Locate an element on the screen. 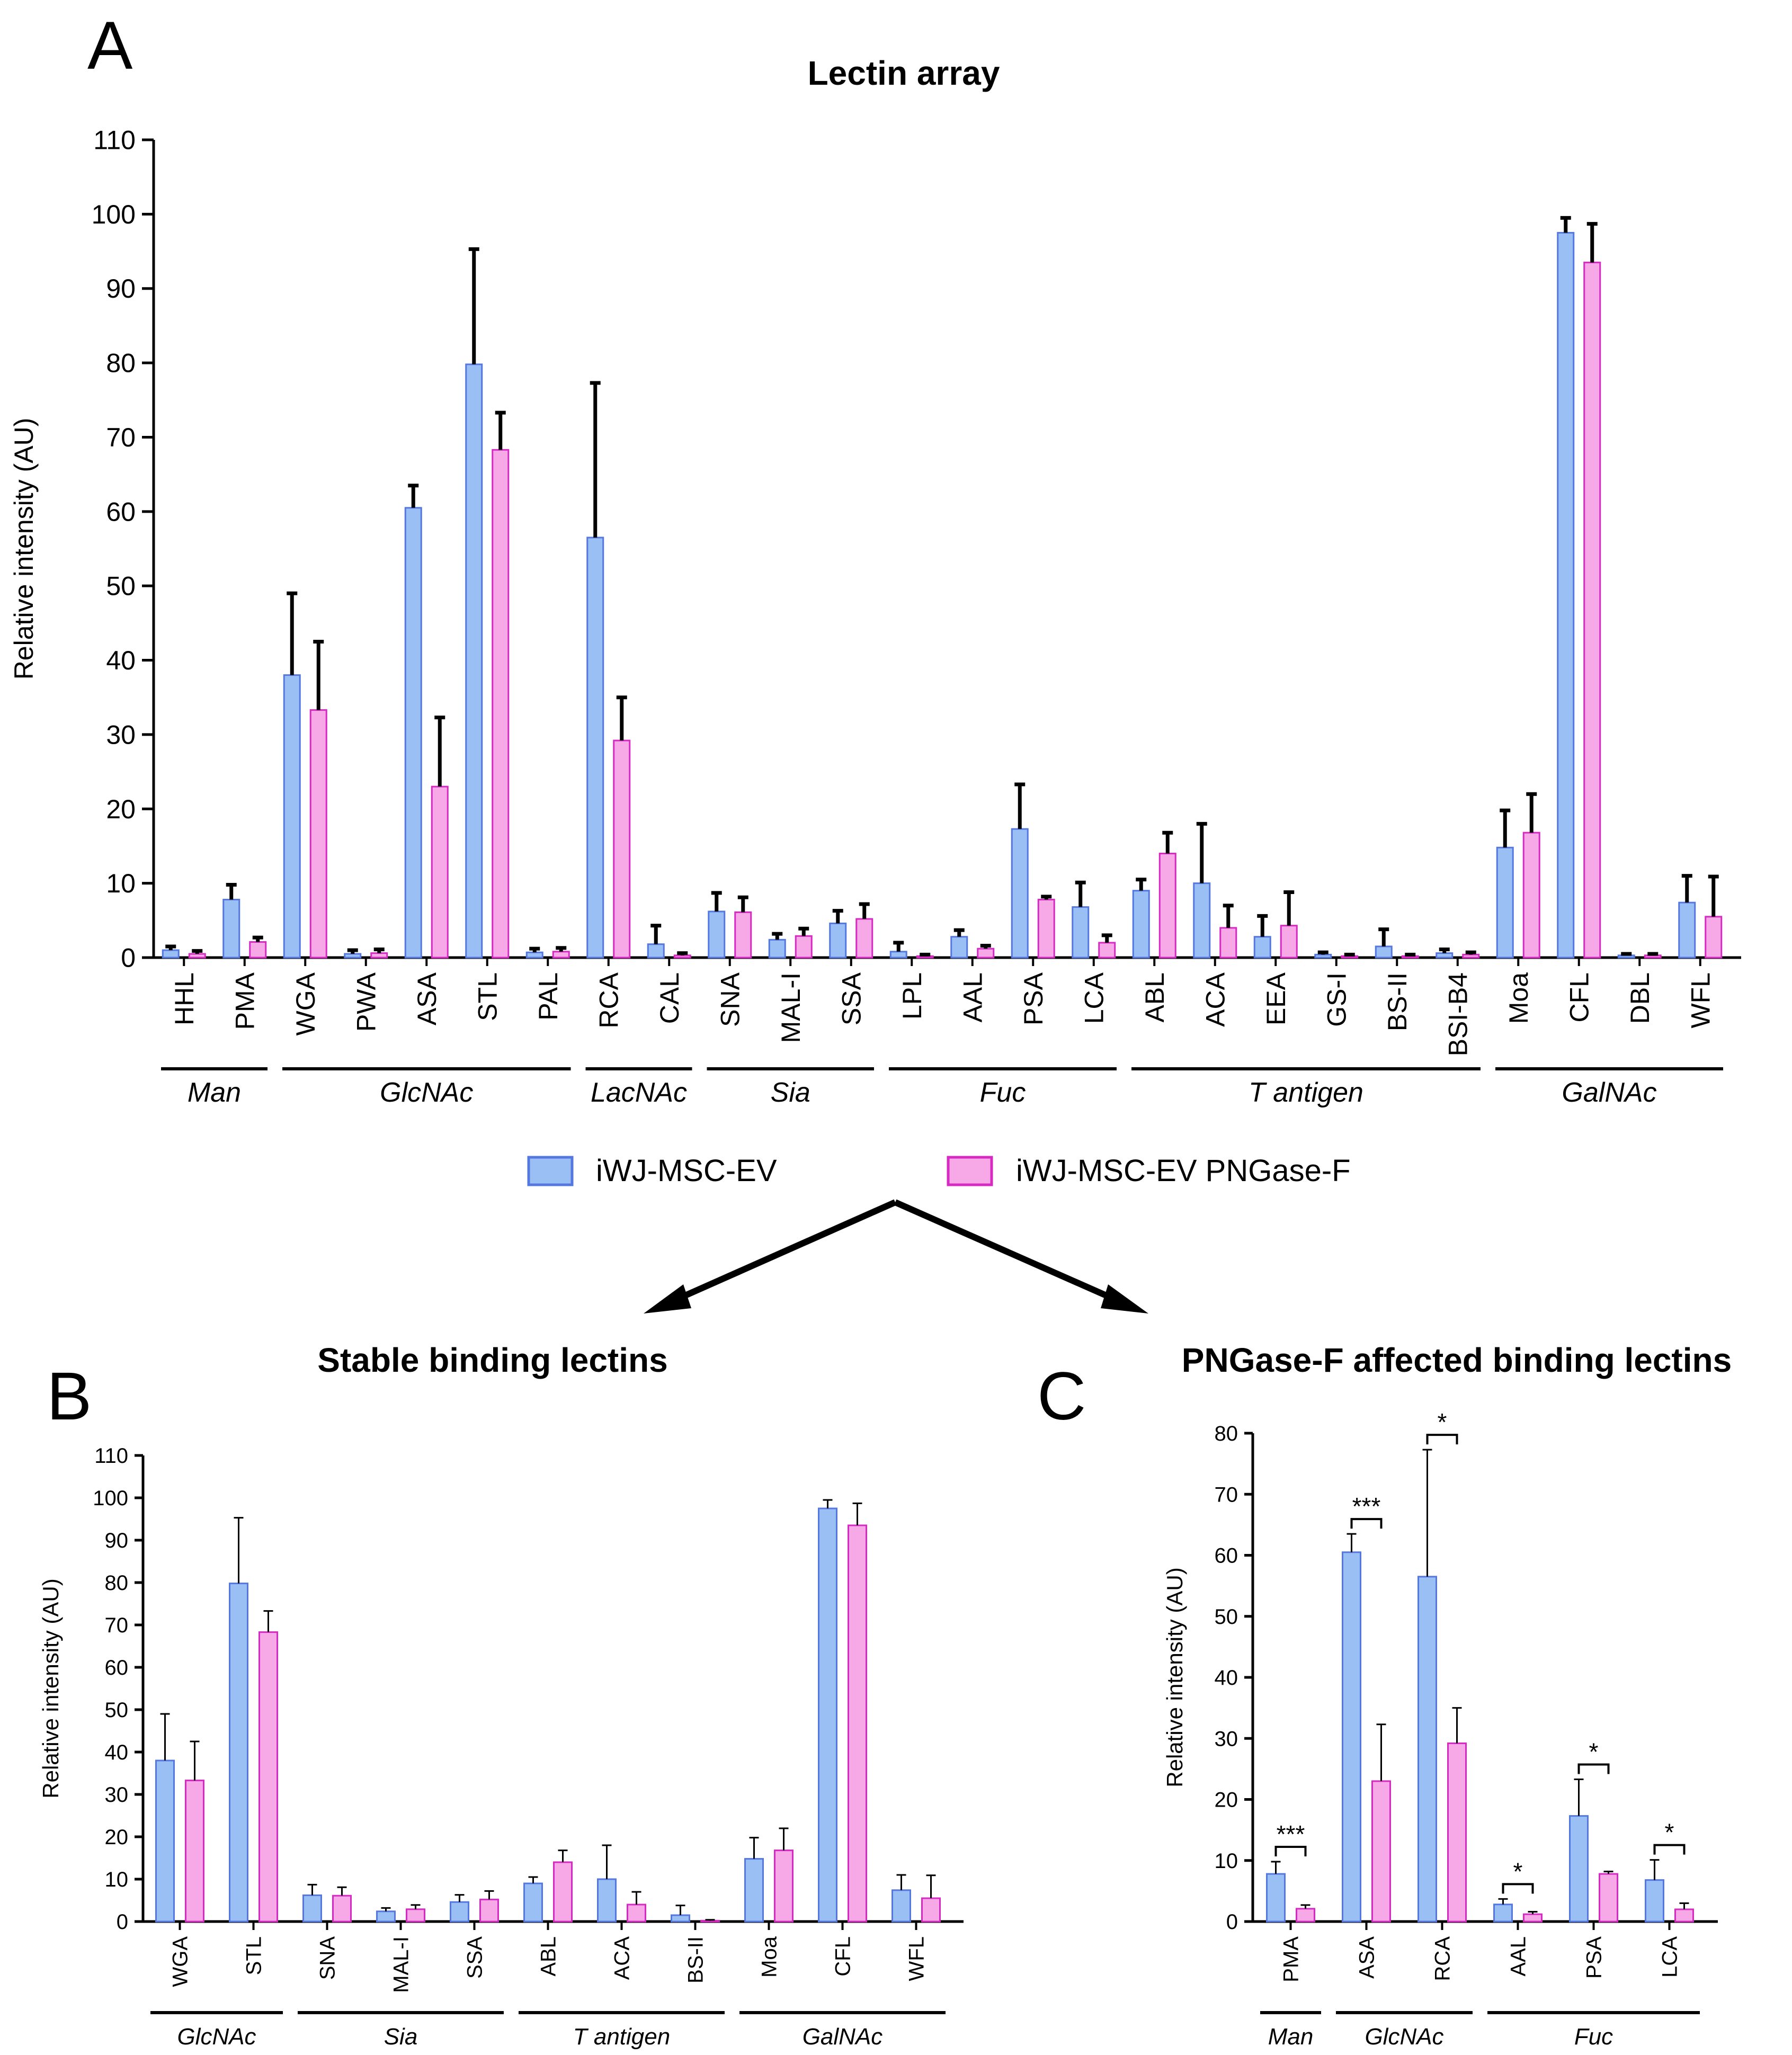 This screenshot has width=1792, height=2055. legend-swatch-pngase-f is located at coordinates (970, 1171).